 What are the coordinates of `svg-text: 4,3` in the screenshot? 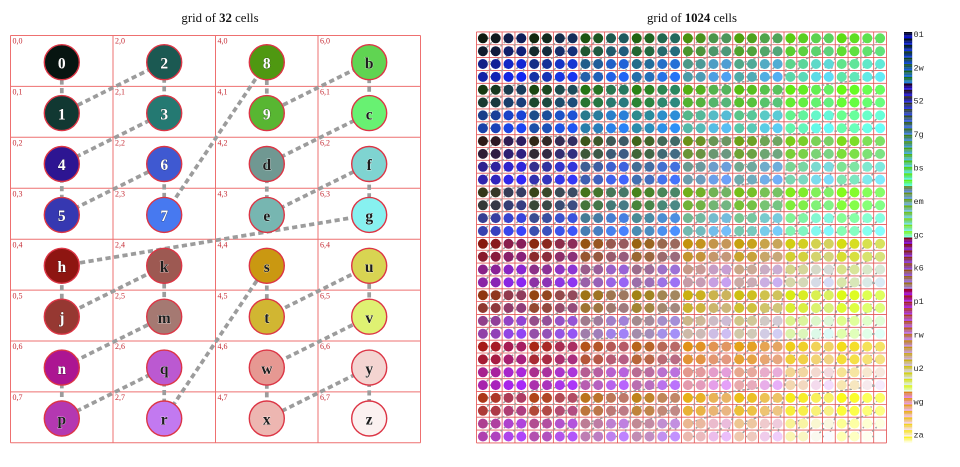 It's located at (223, 193).